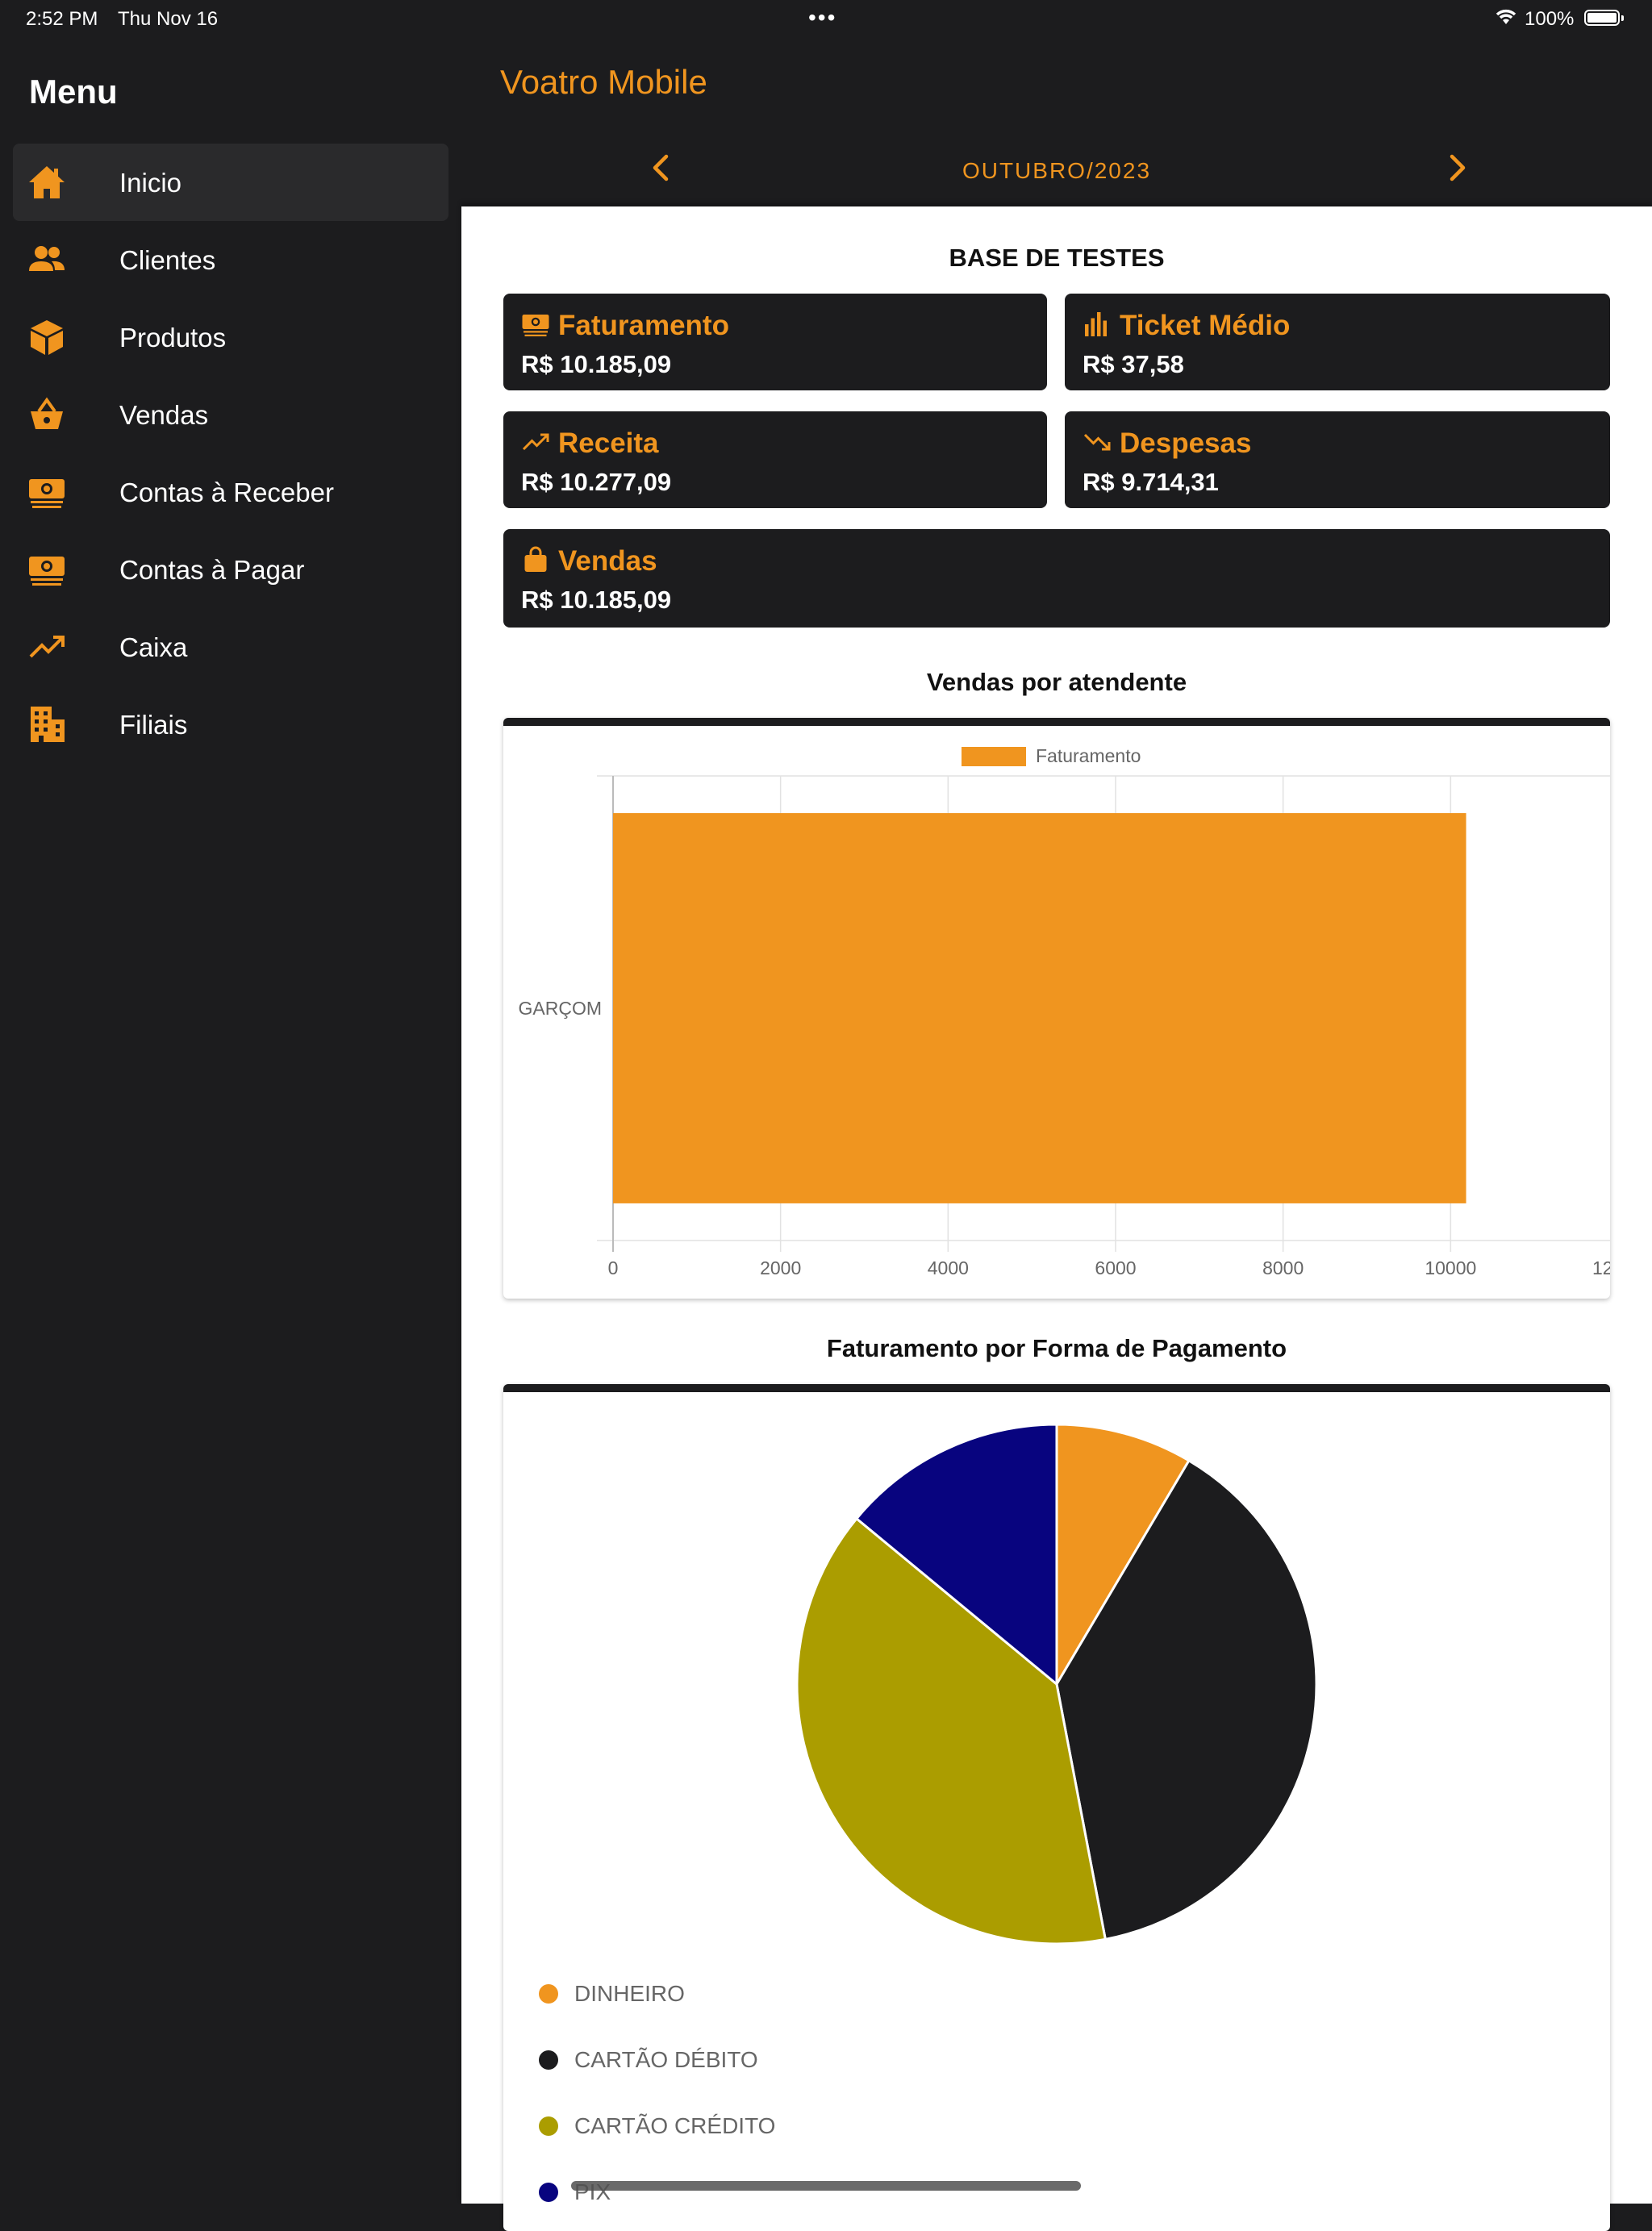 The width and height of the screenshot is (1652, 2231). Describe the element at coordinates (1057, 258) in the screenshot. I see `company-name: BASE DE TESTES` at that location.